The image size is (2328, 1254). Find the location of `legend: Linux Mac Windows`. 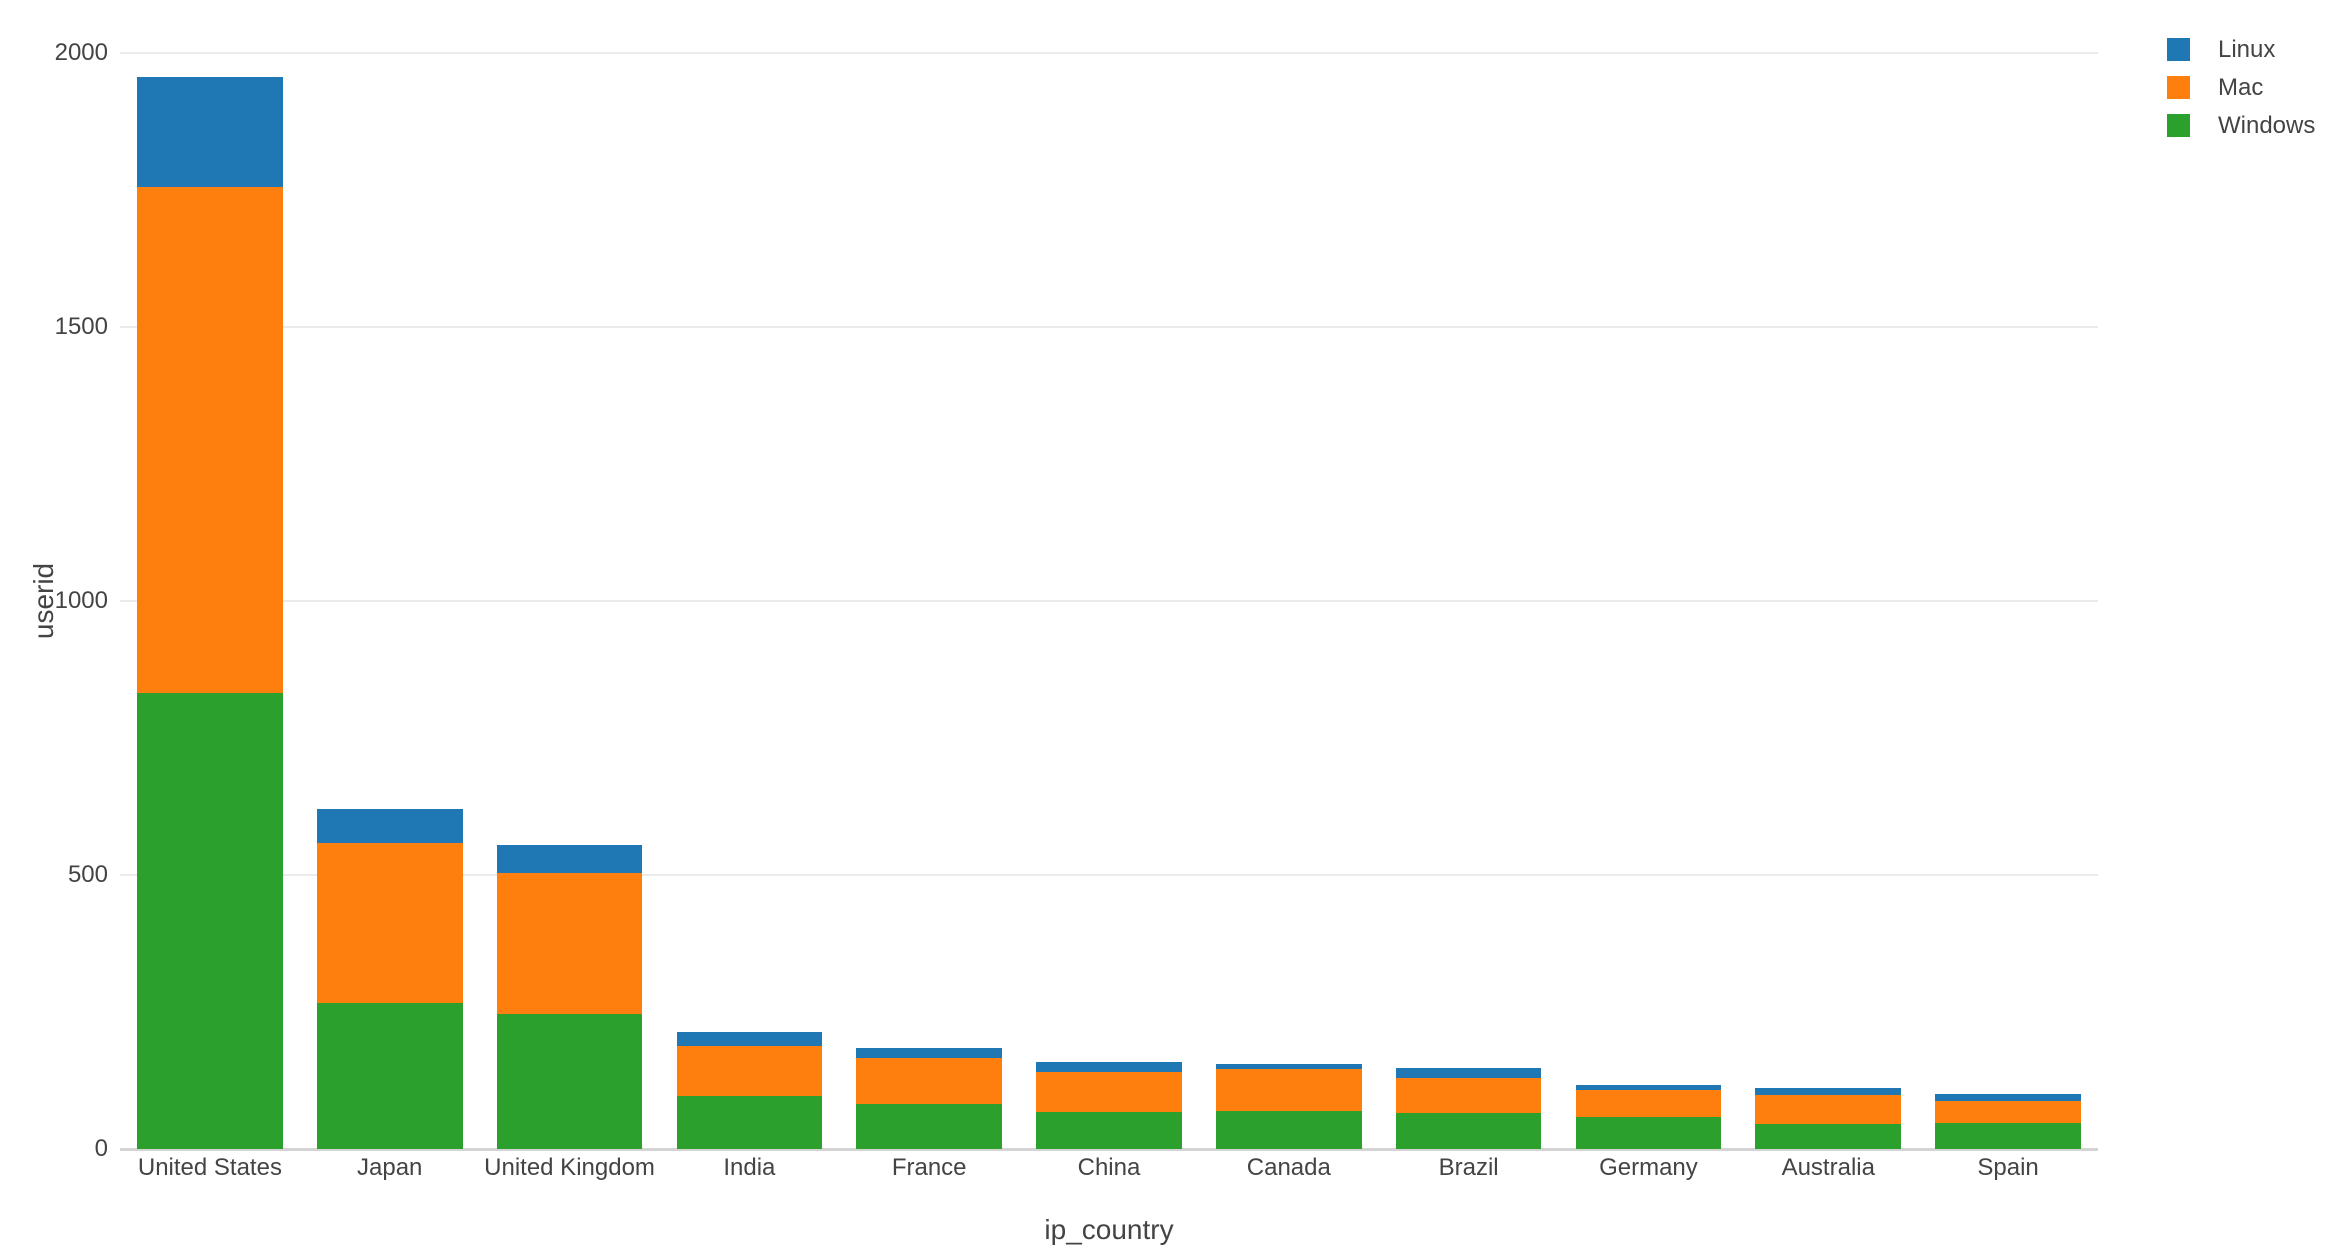

legend: Linux Mac Windows is located at coordinates (2241, 87).